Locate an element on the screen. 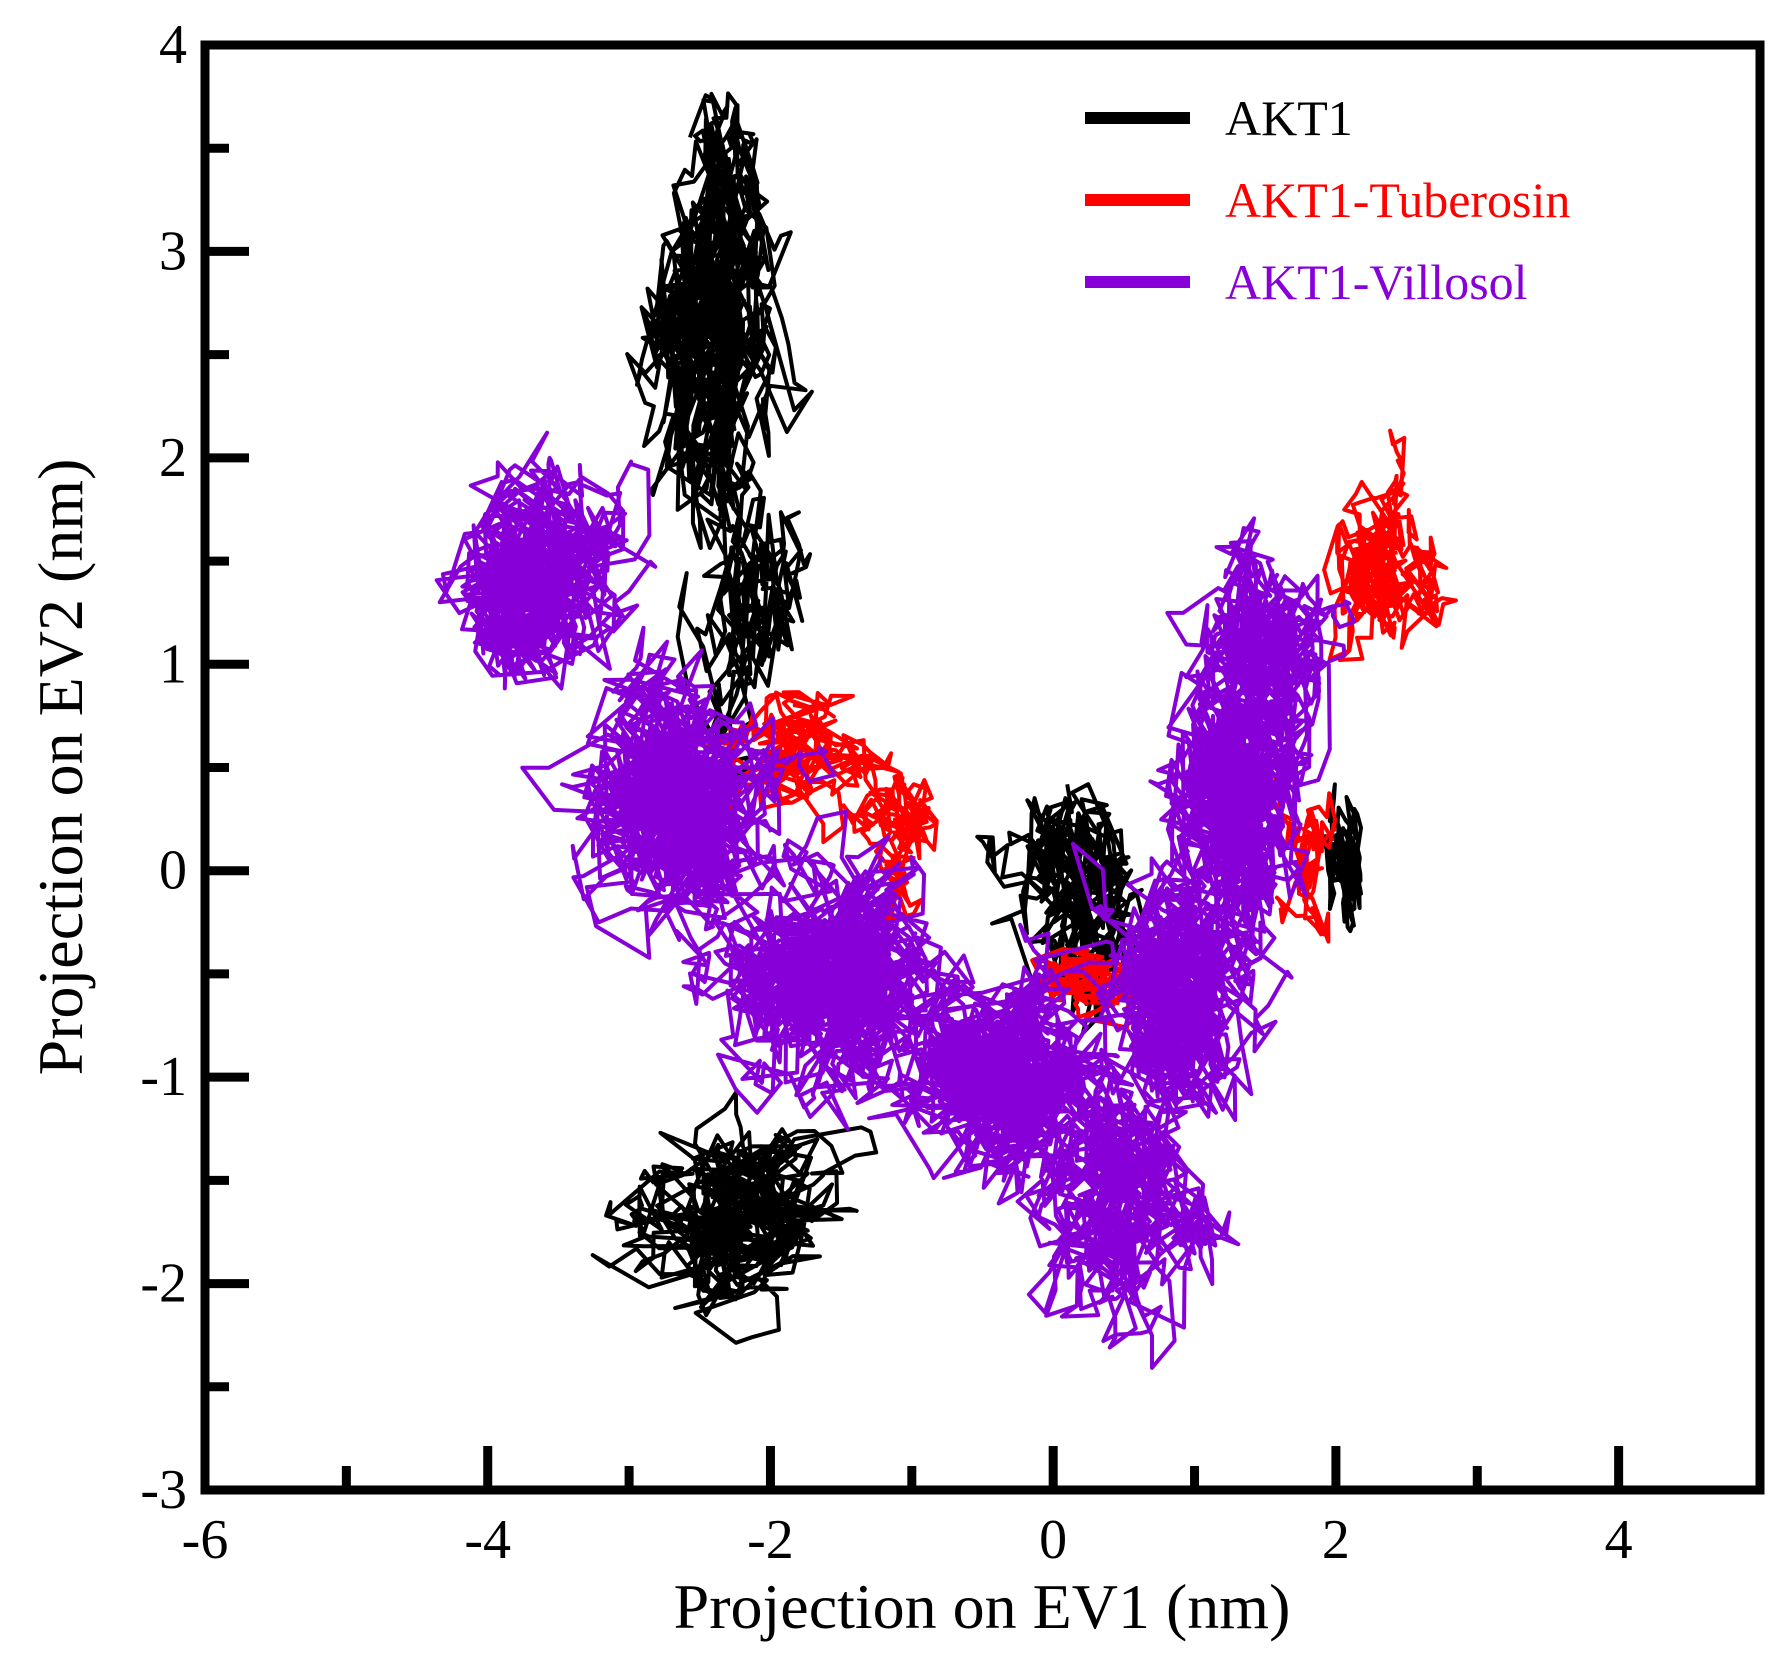 Image resolution: width=1786 pixels, height=1661 pixels. y-tick-label: 4 is located at coordinates (173, 45).